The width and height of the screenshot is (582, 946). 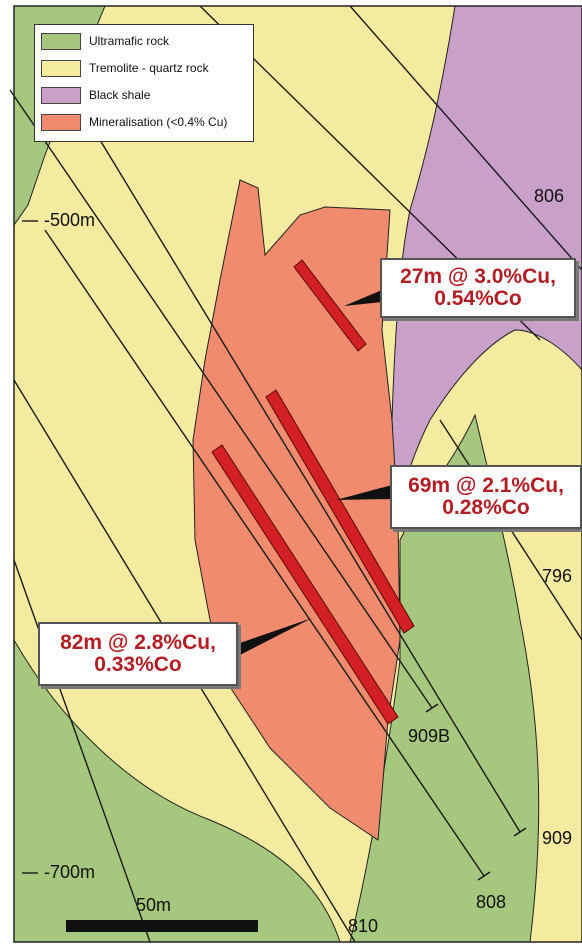 What do you see at coordinates (61, 68) in the screenshot?
I see `legend-swatch-tremolite` at bounding box center [61, 68].